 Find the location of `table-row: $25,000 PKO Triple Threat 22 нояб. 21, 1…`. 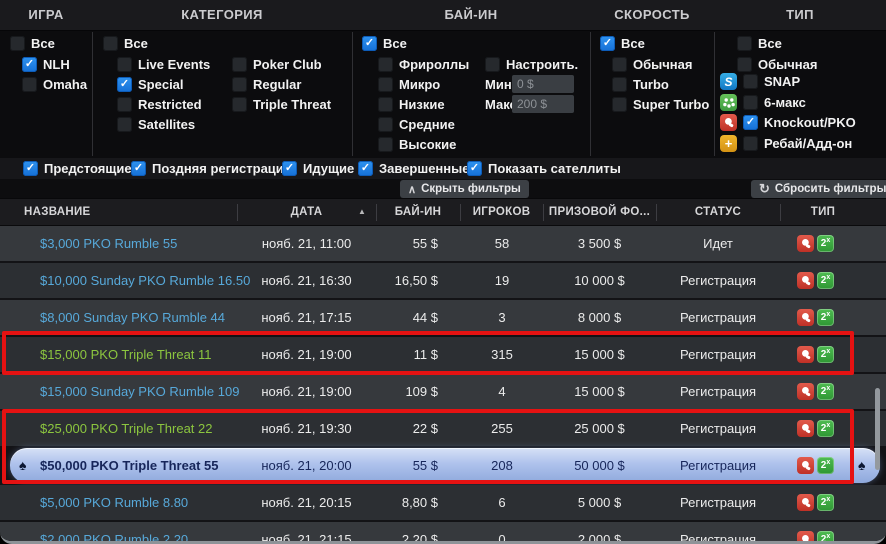

table-row: $25,000 PKO Triple Threat 22 нояб. 21, 1… is located at coordinates (443, 428).